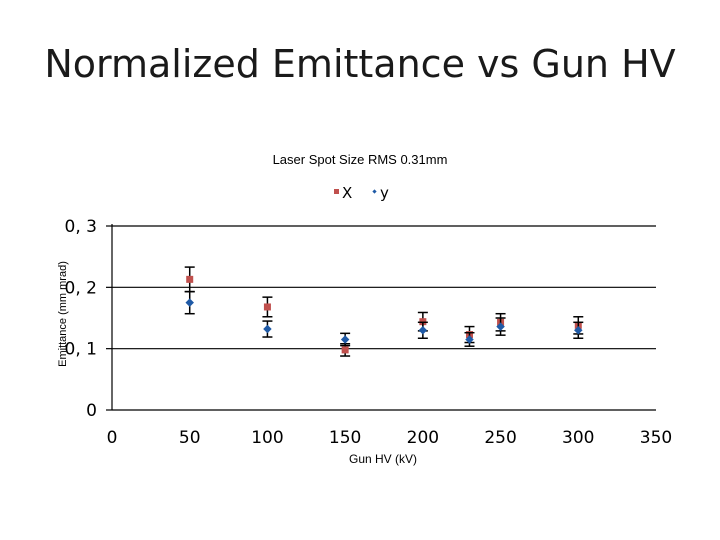 Image resolution: width=720 pixels, height=540 pixels. What do you see at coordinates (347, 193) in the screenshot?
I see `legend-label-x: X` at bounding box center [347, 193].